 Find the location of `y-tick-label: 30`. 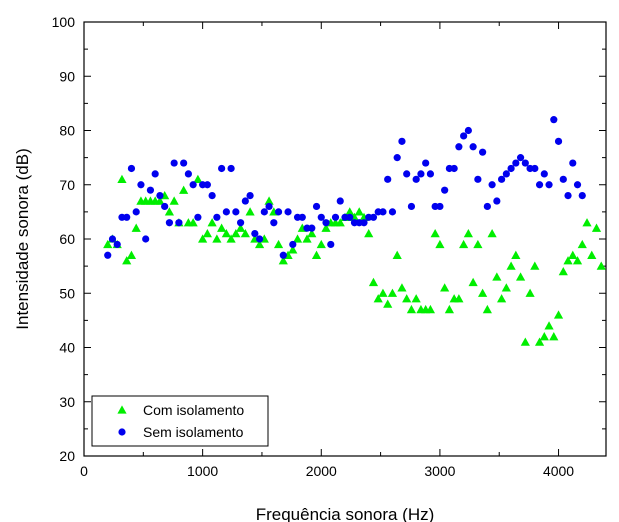

y-tick-label: 30 is located at coordinates (67, 402).